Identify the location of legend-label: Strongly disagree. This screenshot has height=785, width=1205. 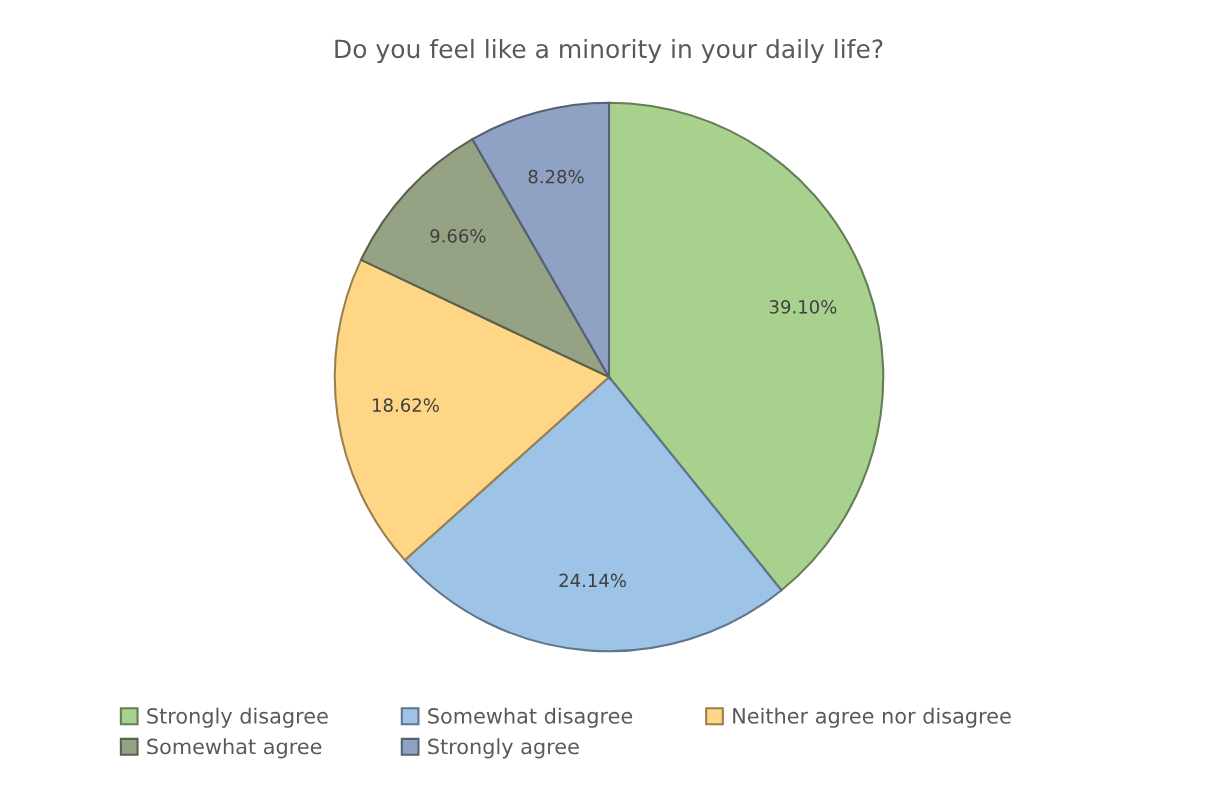
(237, 717).